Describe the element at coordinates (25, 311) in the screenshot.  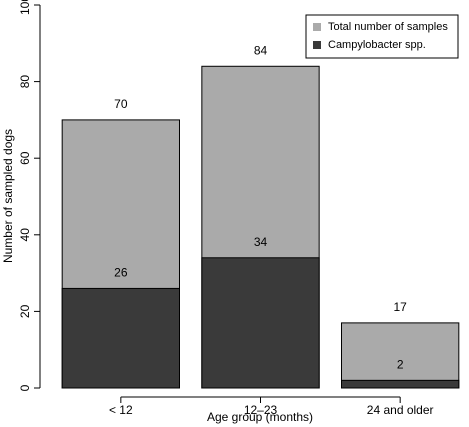
I see `y-tick-label: 20` at that location.